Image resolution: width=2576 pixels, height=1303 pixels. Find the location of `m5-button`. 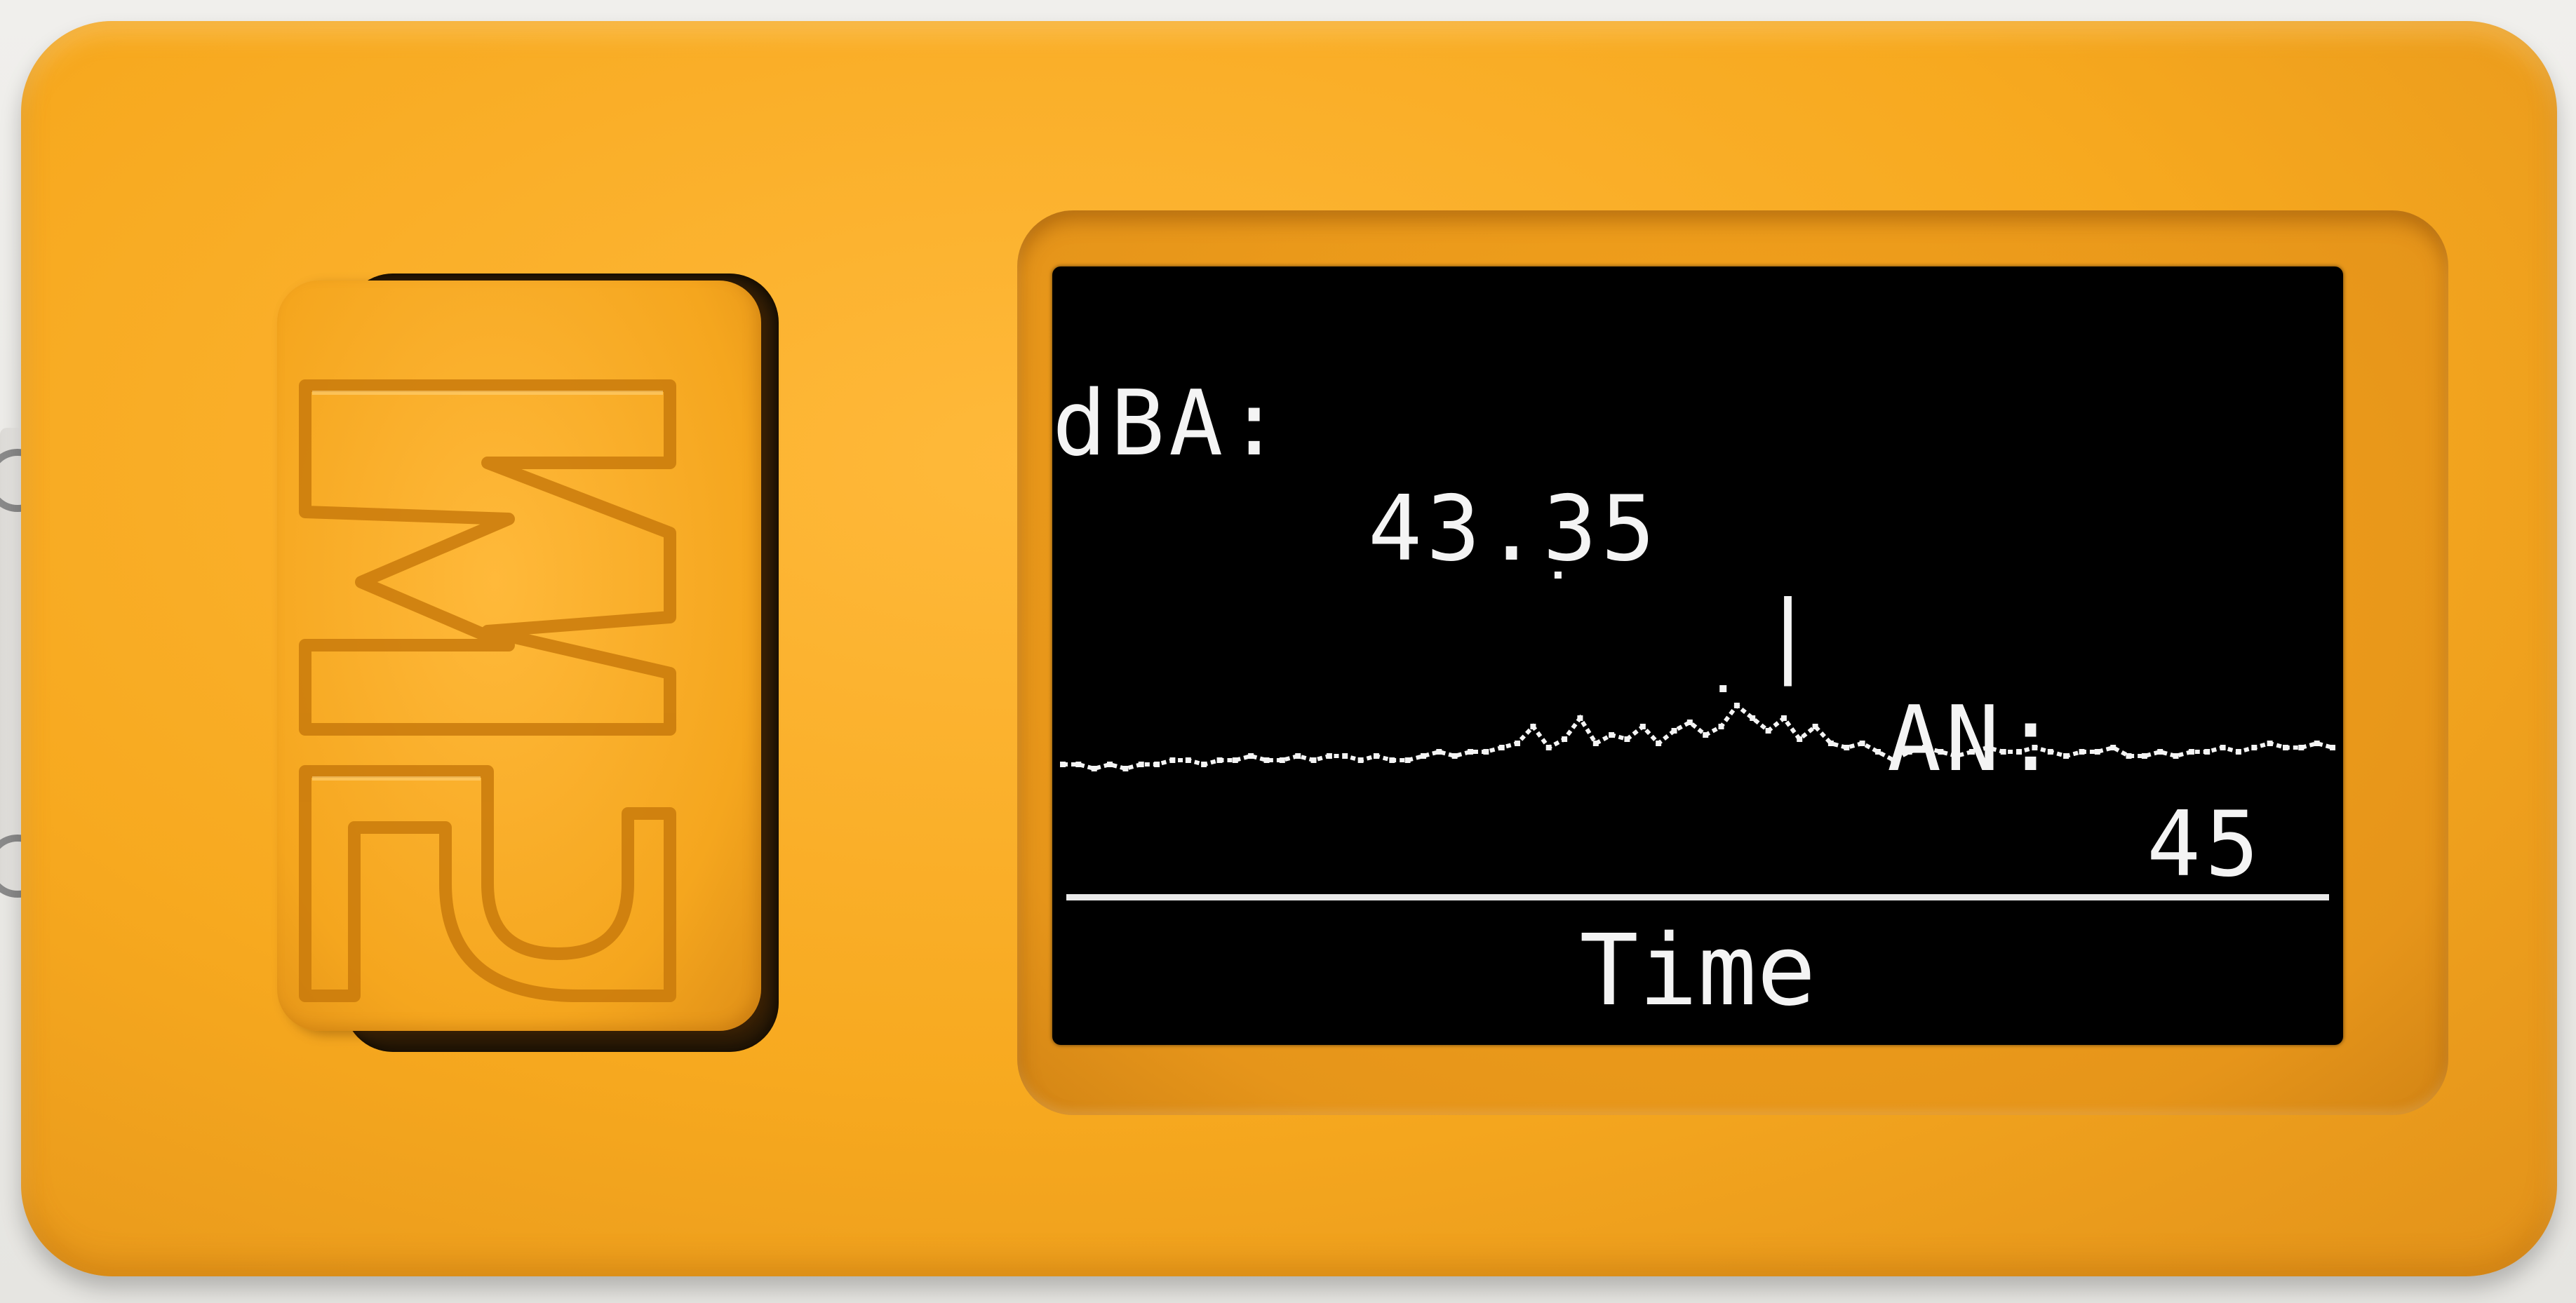

m5-button is located at coordinates (519, 656).